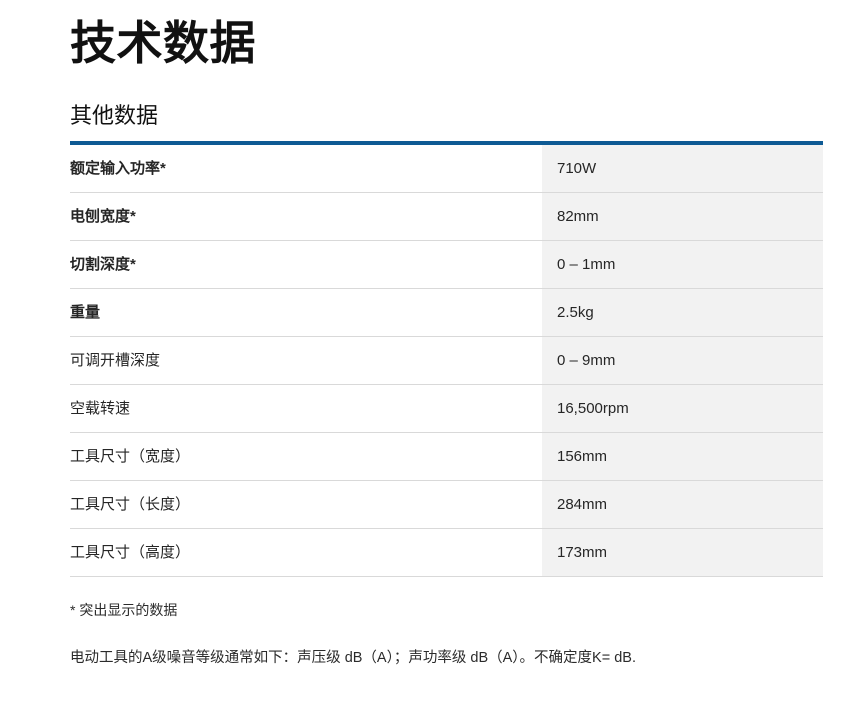  I want to click on table-row: 工具尺寸（宽度） 156mm, so click(446, 456).